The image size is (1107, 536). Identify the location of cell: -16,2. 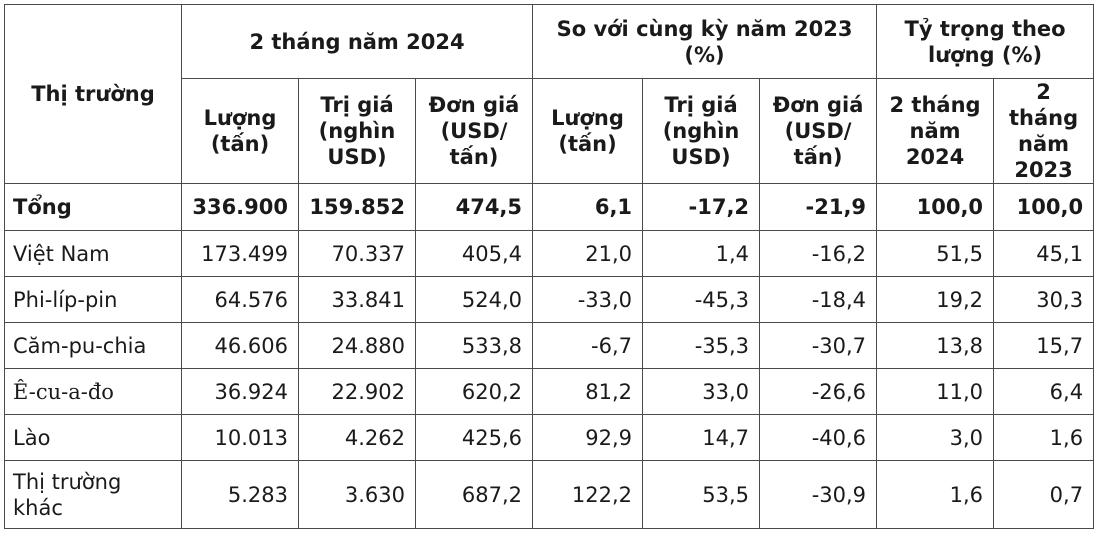
(818, 253).